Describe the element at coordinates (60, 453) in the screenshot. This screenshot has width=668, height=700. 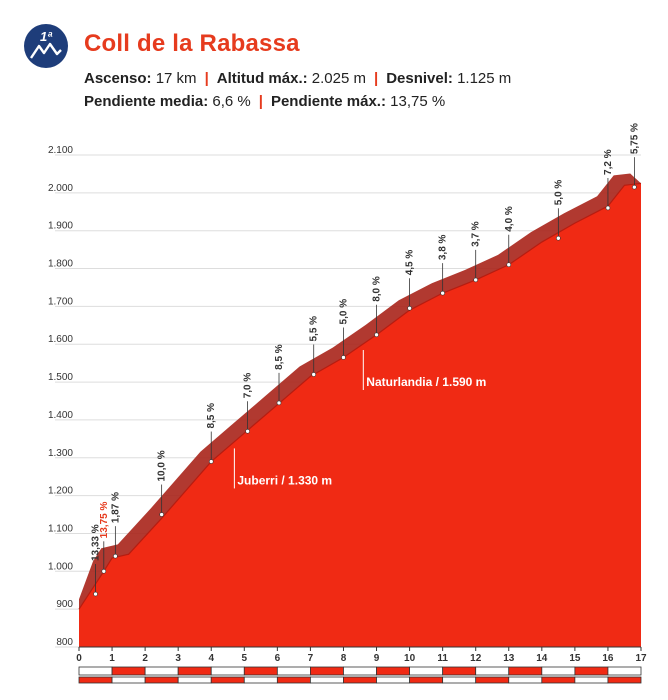
I see `y-tick-label: 1.300` at that location.